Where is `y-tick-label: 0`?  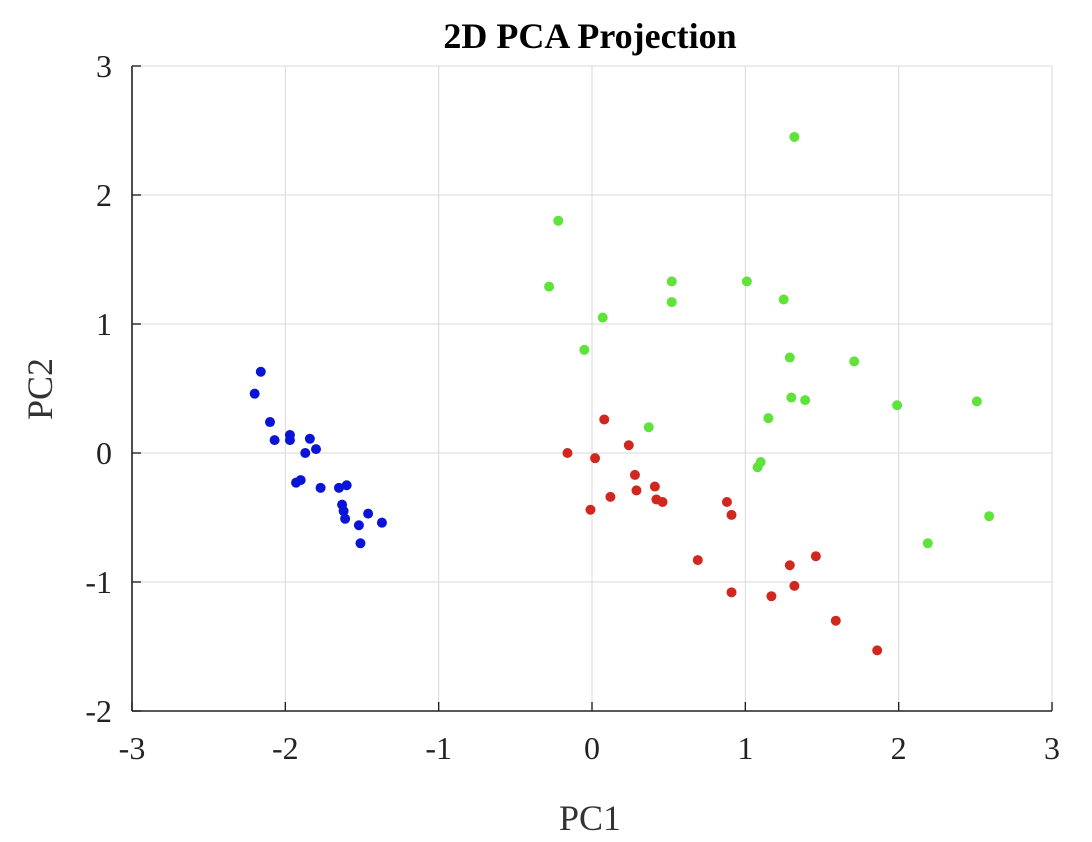
y-tick-label: 0 is located at coordinates (104, 453).